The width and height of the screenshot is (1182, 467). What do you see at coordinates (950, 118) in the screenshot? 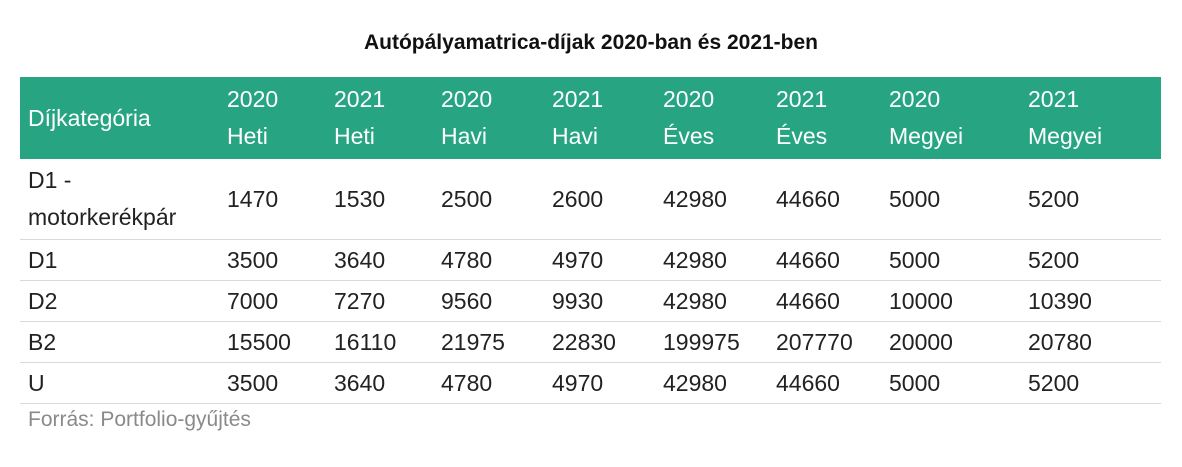
I see `column-header: 2020 Megyei` at bounding box center [950, 118].